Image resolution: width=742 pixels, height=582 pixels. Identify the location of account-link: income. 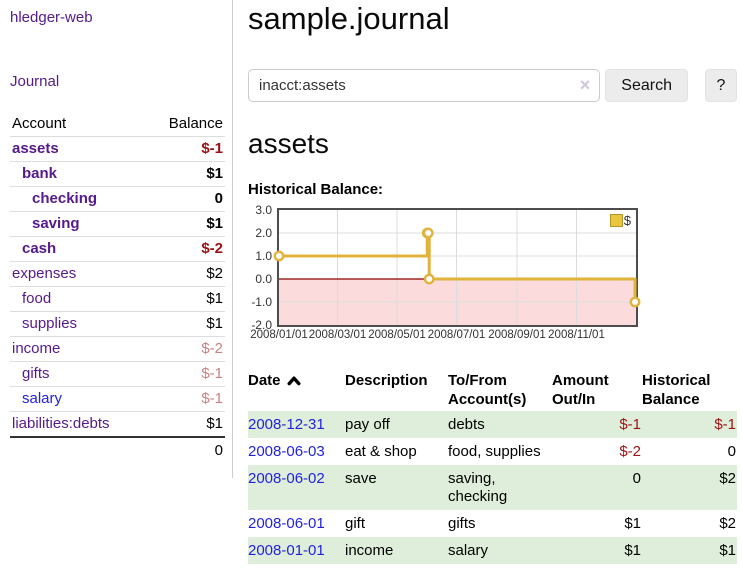
(36, 348).